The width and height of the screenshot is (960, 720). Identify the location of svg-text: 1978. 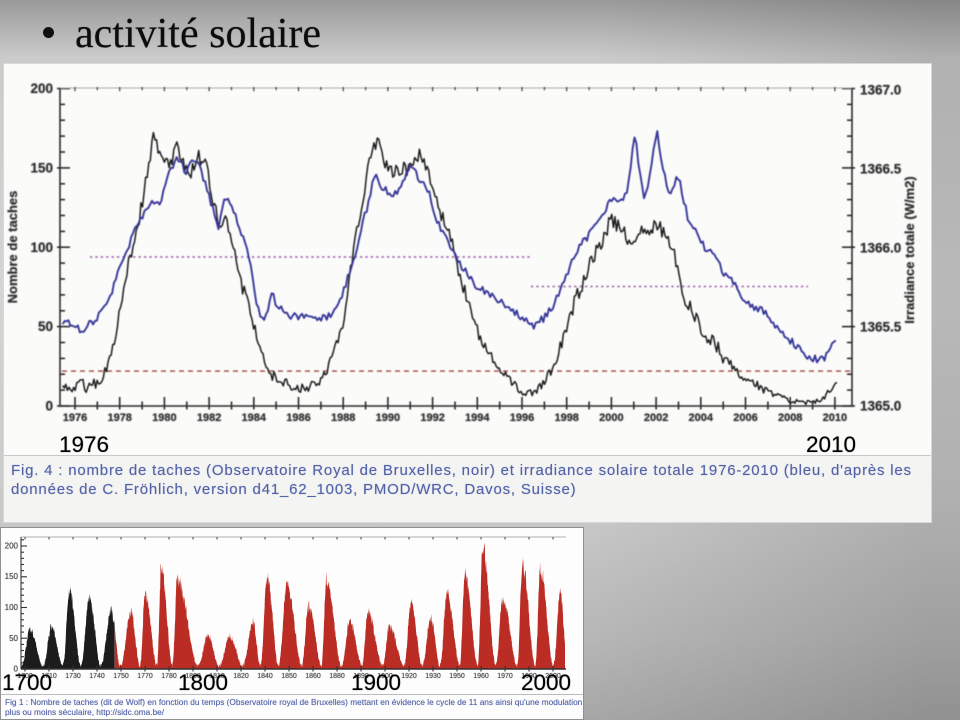
(119, 418).